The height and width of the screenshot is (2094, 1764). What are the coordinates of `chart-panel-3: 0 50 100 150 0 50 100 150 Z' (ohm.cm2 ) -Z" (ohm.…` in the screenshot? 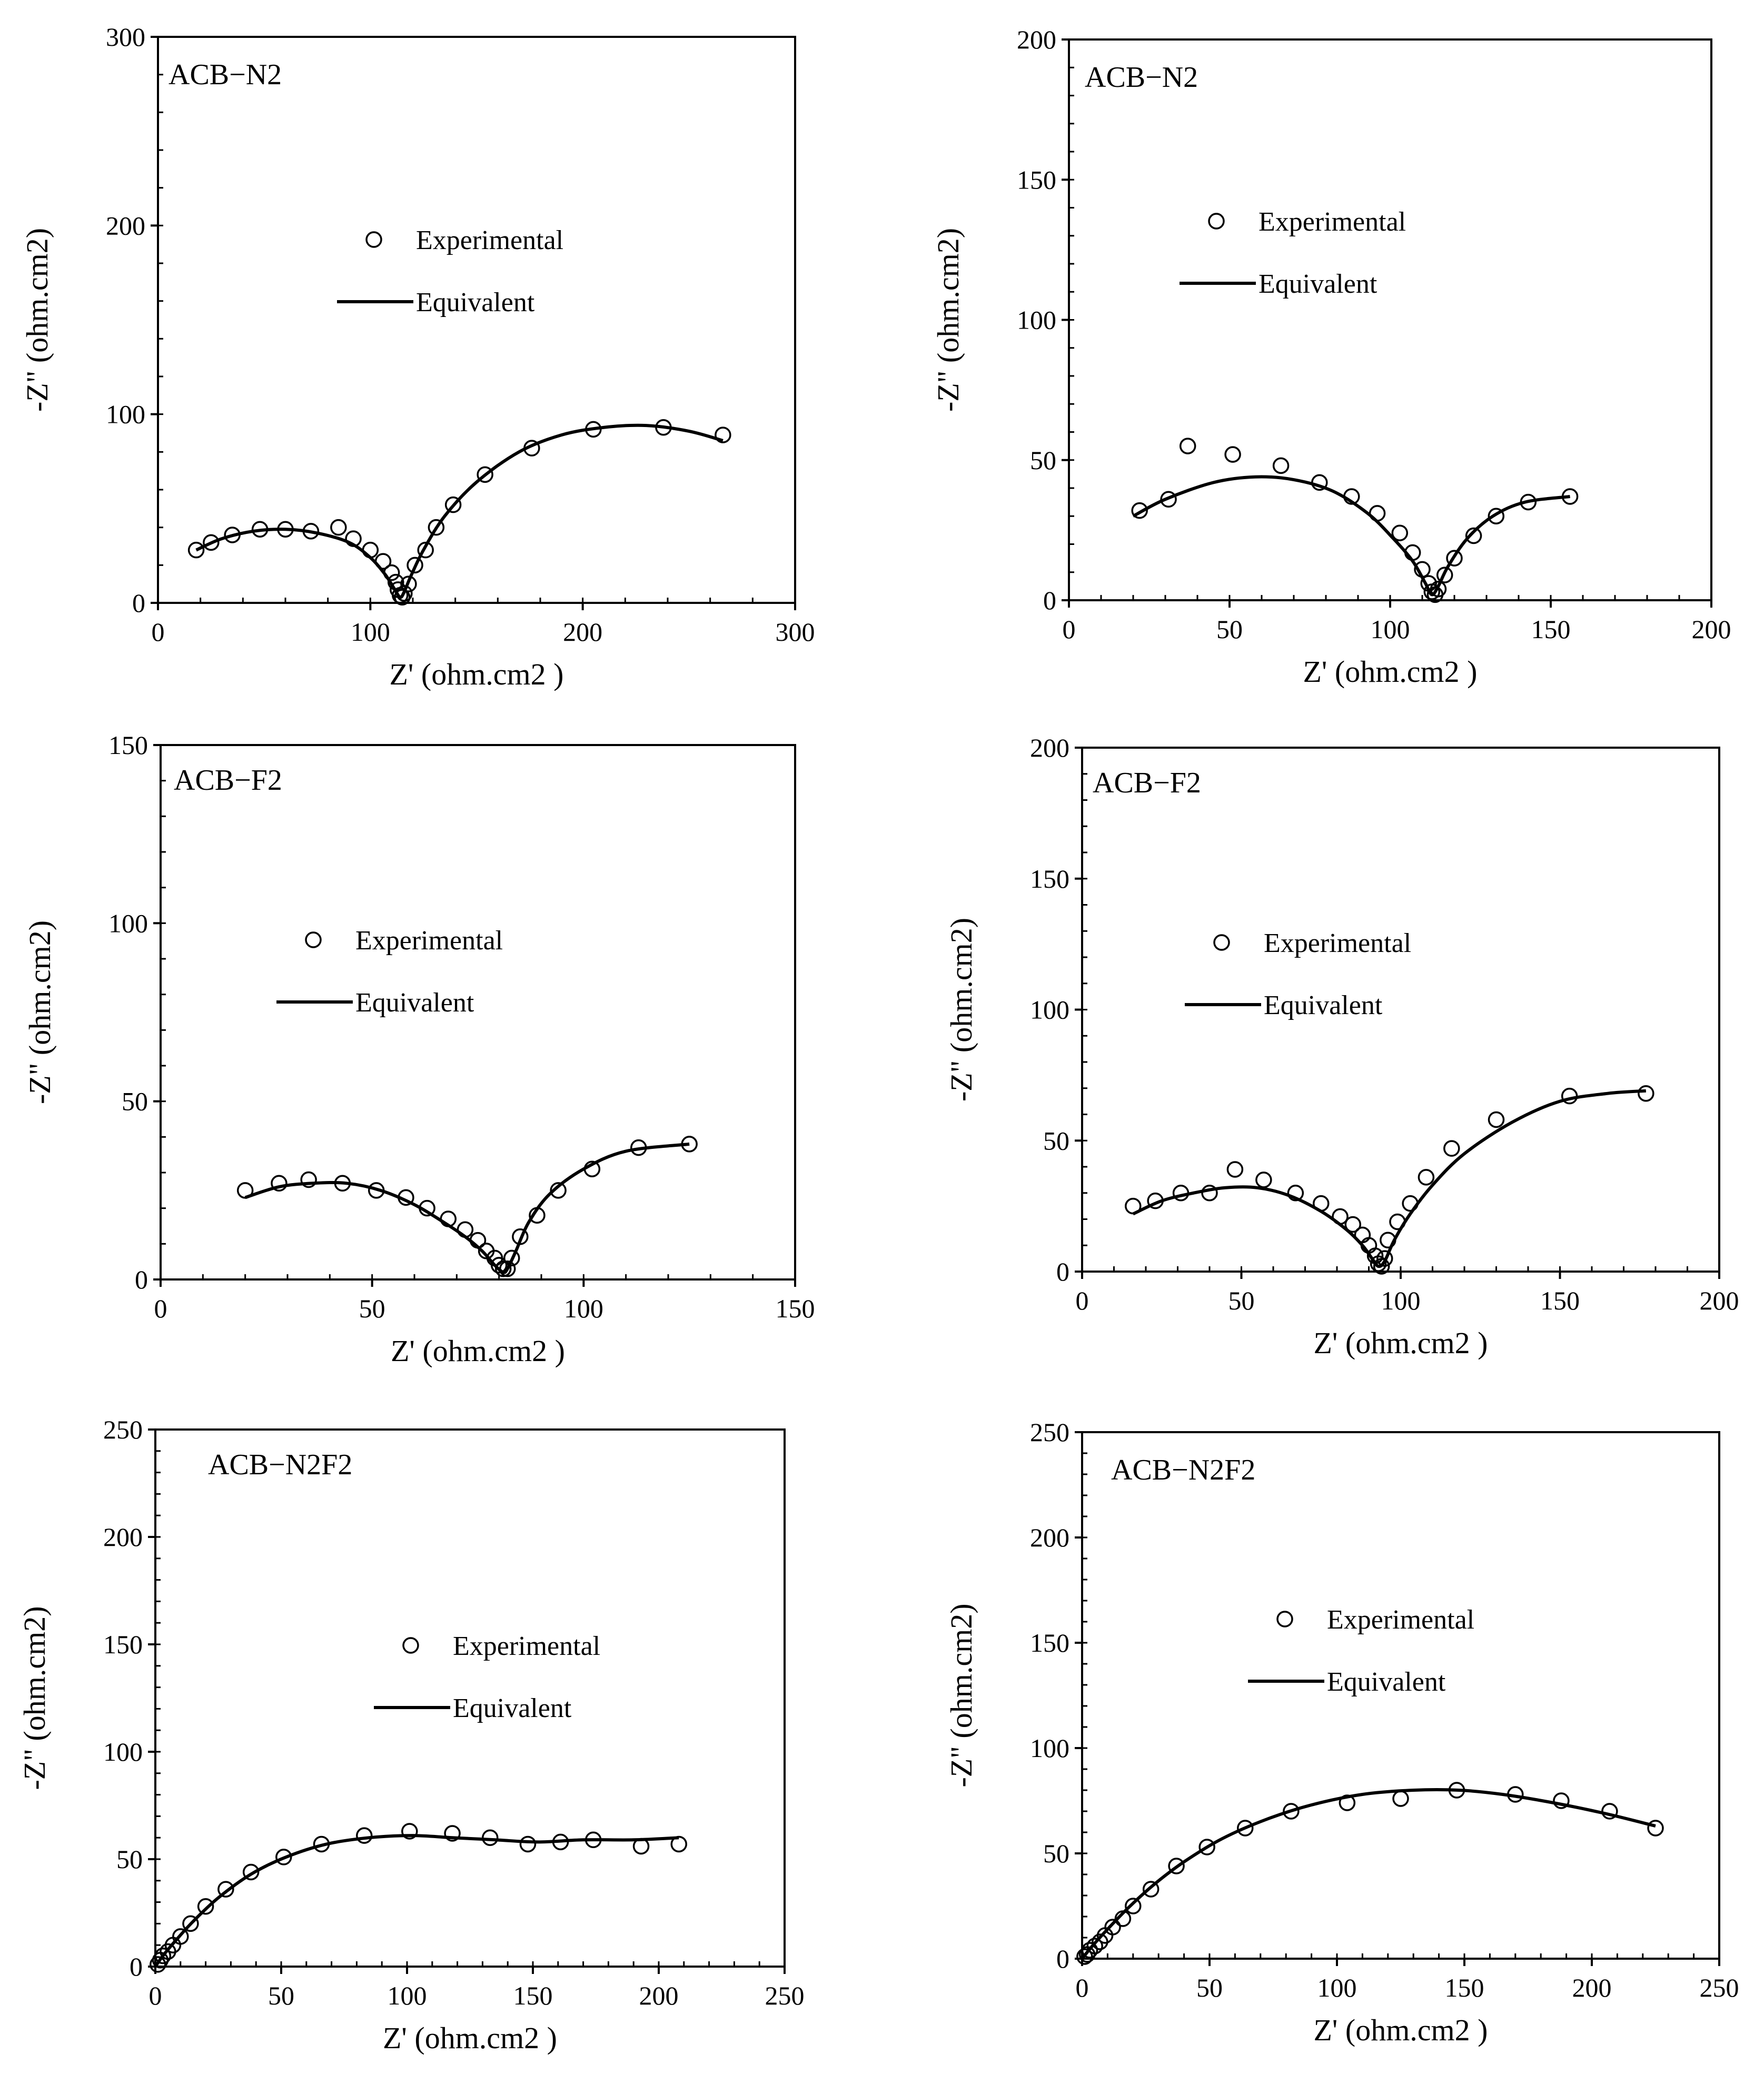 It's located at (419, 1049).